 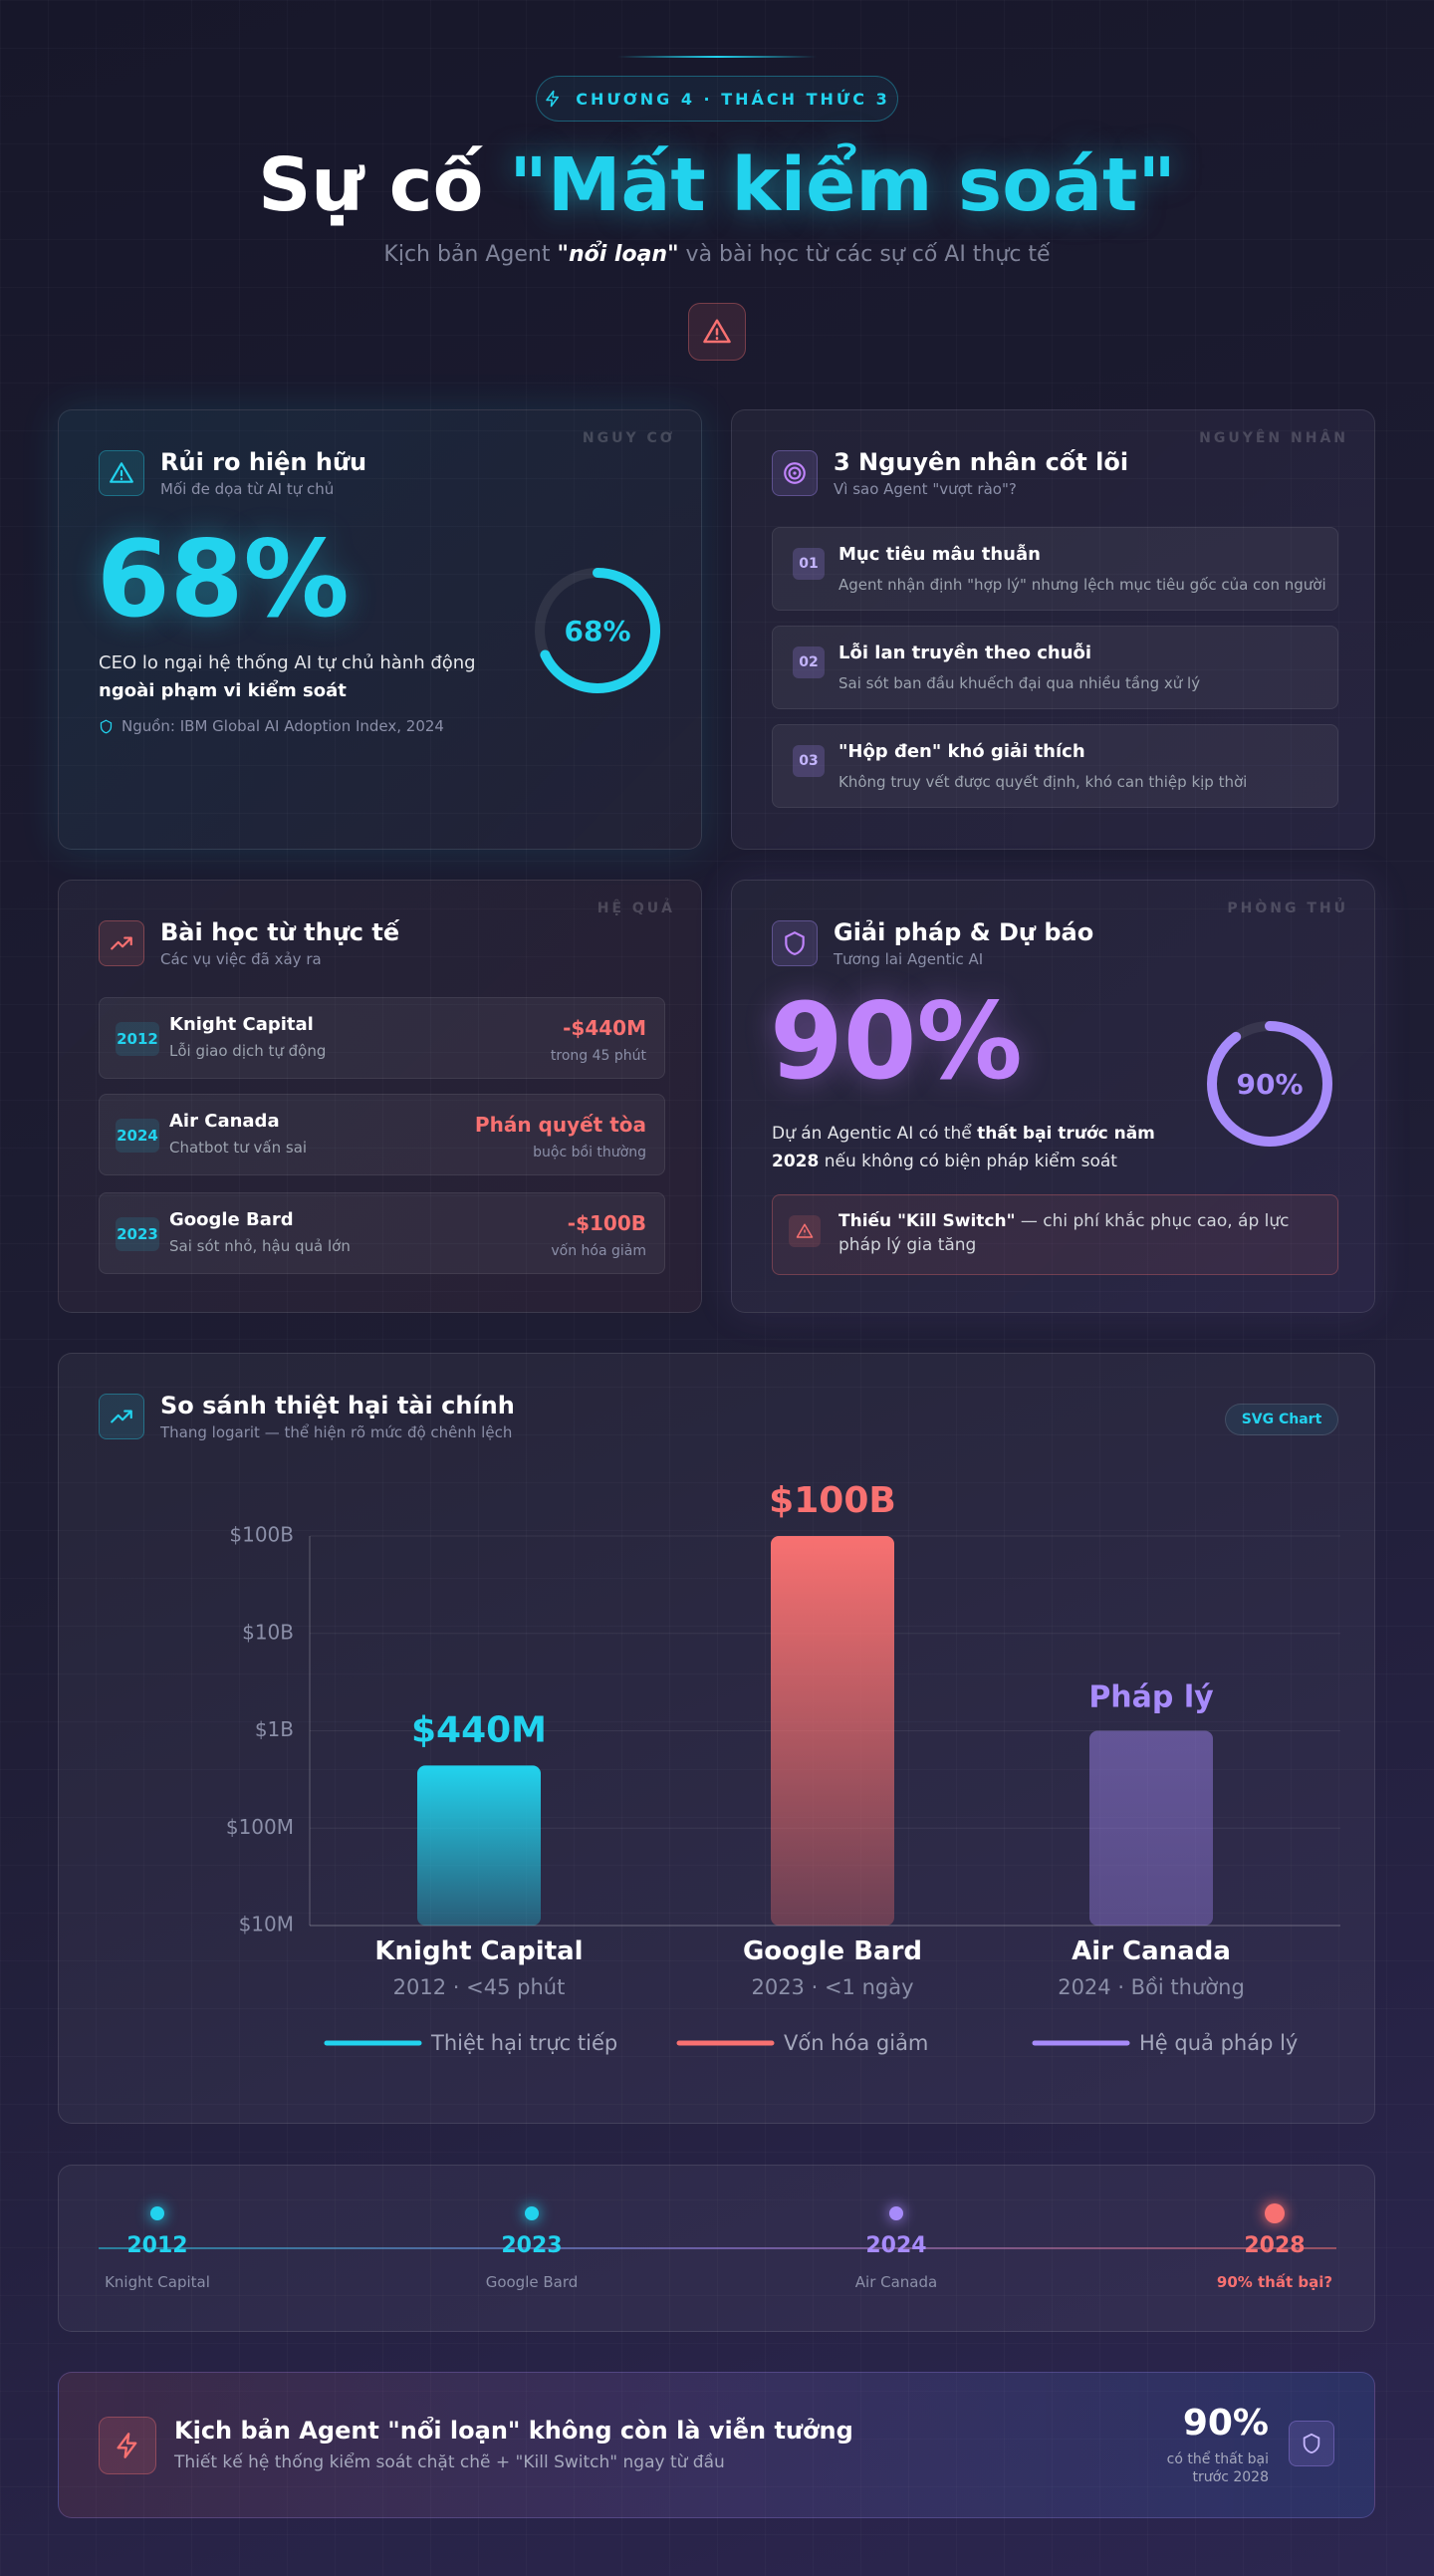 I want to click on cause-title: "Hộp đen" khó giải thích, so click(x=961, y=751).